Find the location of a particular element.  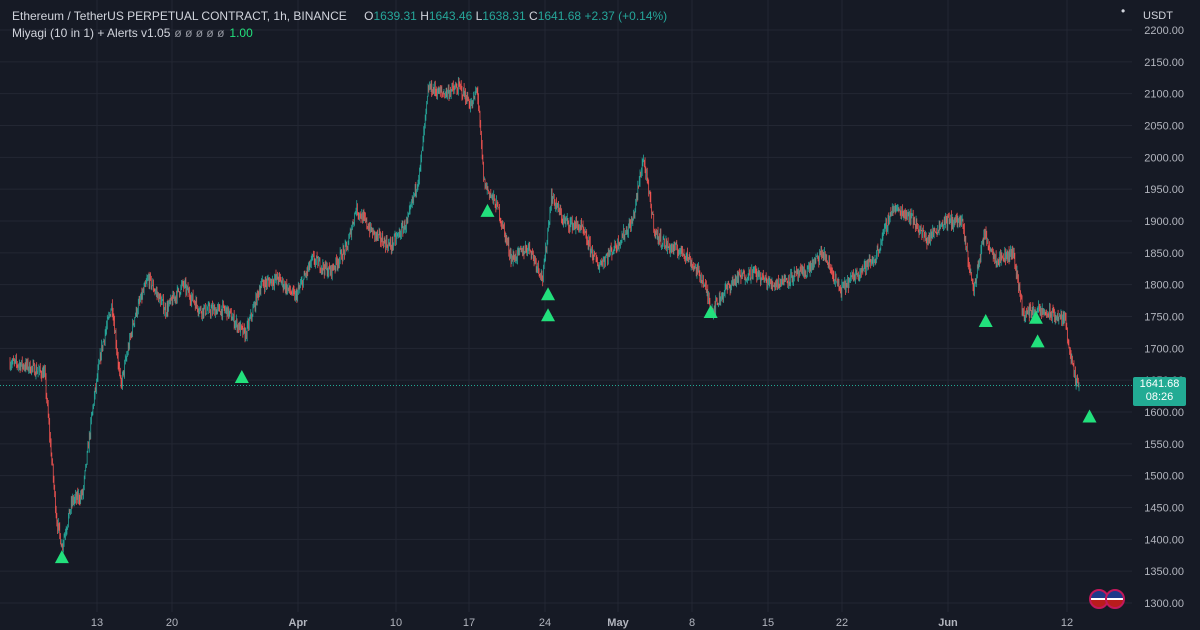

y-tick-label: 1400.00 is located at coordinates (1164, 540).